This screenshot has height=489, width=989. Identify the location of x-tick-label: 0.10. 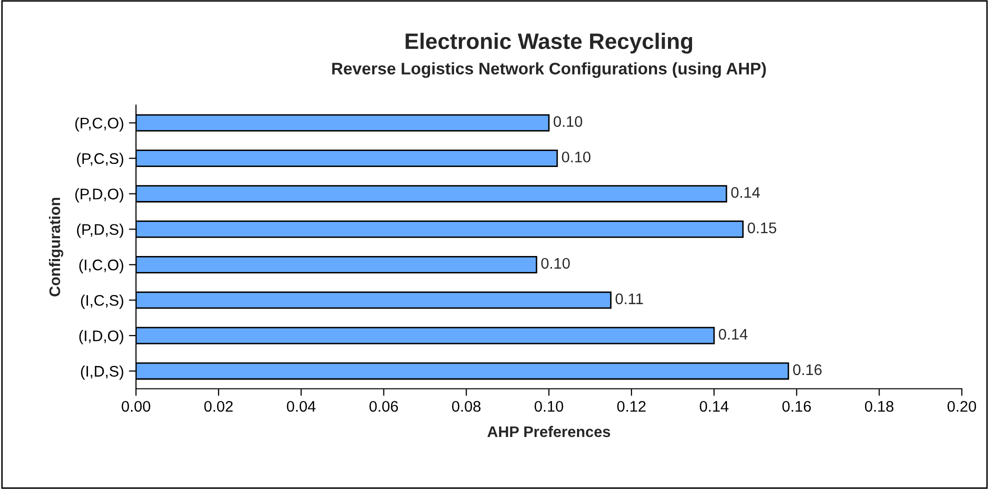
(549, 406).